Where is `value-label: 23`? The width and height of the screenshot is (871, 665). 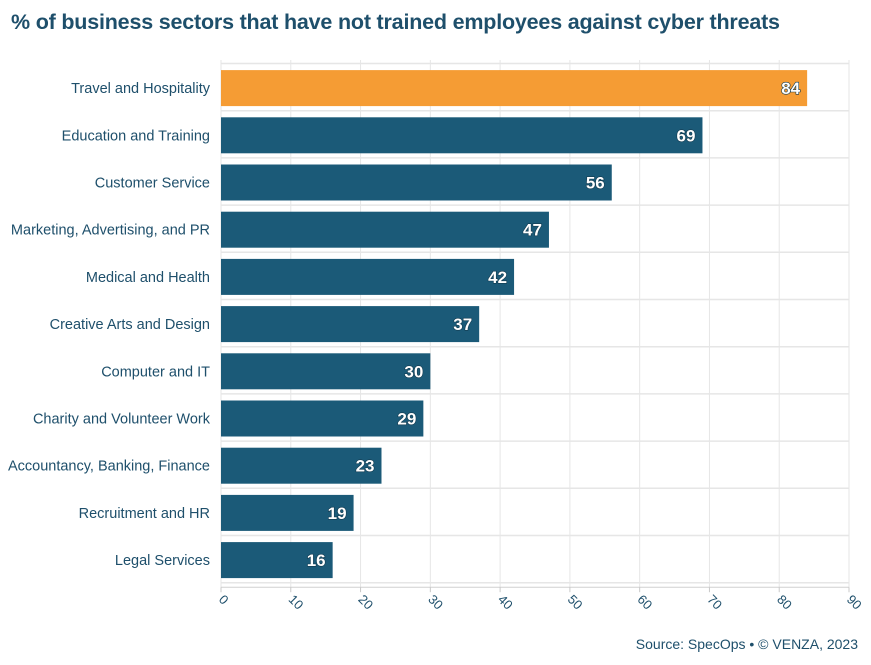 value-label: 23 is located at coordinates (365, 466).